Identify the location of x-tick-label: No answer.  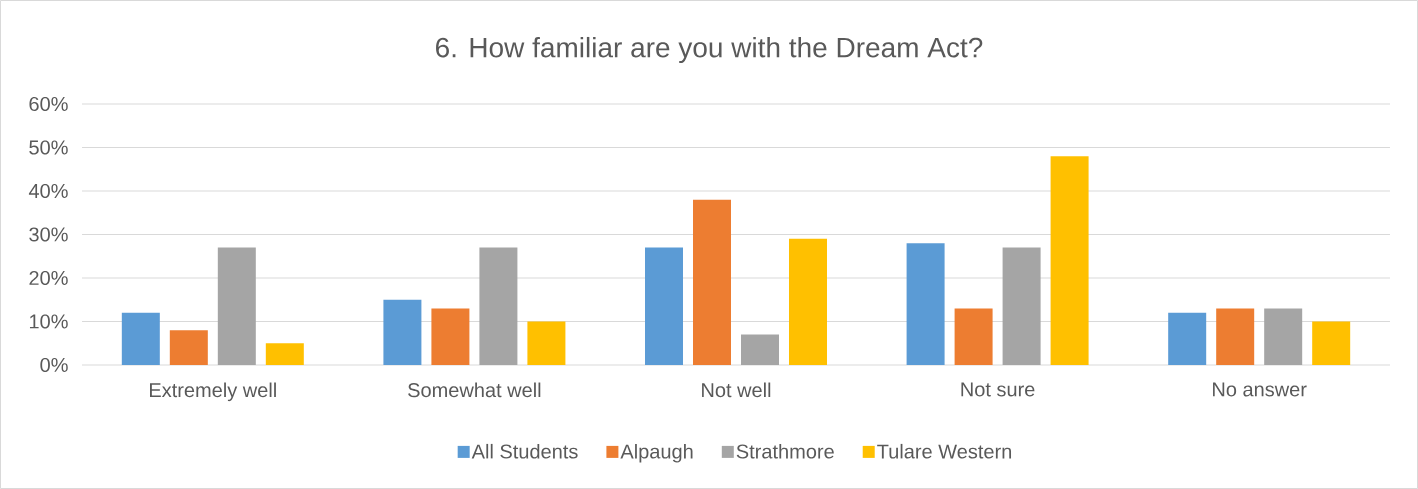
(1260, 389).